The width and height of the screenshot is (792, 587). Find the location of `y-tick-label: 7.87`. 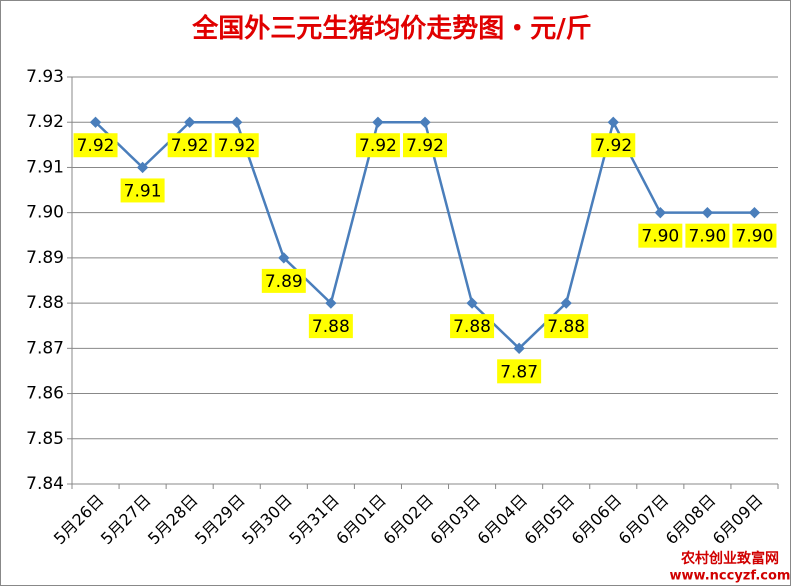

y-tick-label: 7.87 is located at coordinates (45, 348).